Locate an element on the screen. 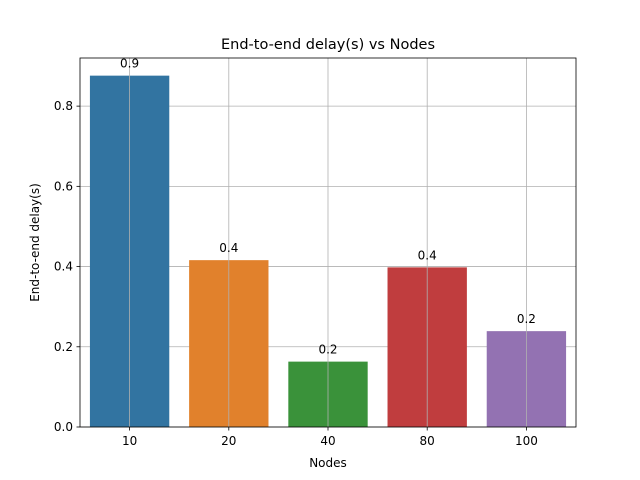 The image size is (640, 480). data-label-40: 0.2 is located at coordinates (327, 350).